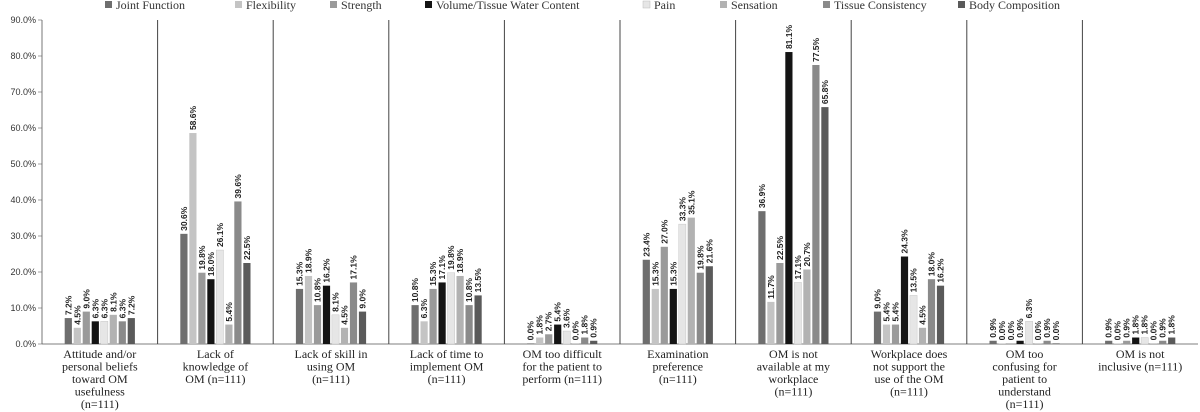  Describe the element at coordinates (202, 257) in the screenshot. I see `data-label-strength: 19.8%` at that location.